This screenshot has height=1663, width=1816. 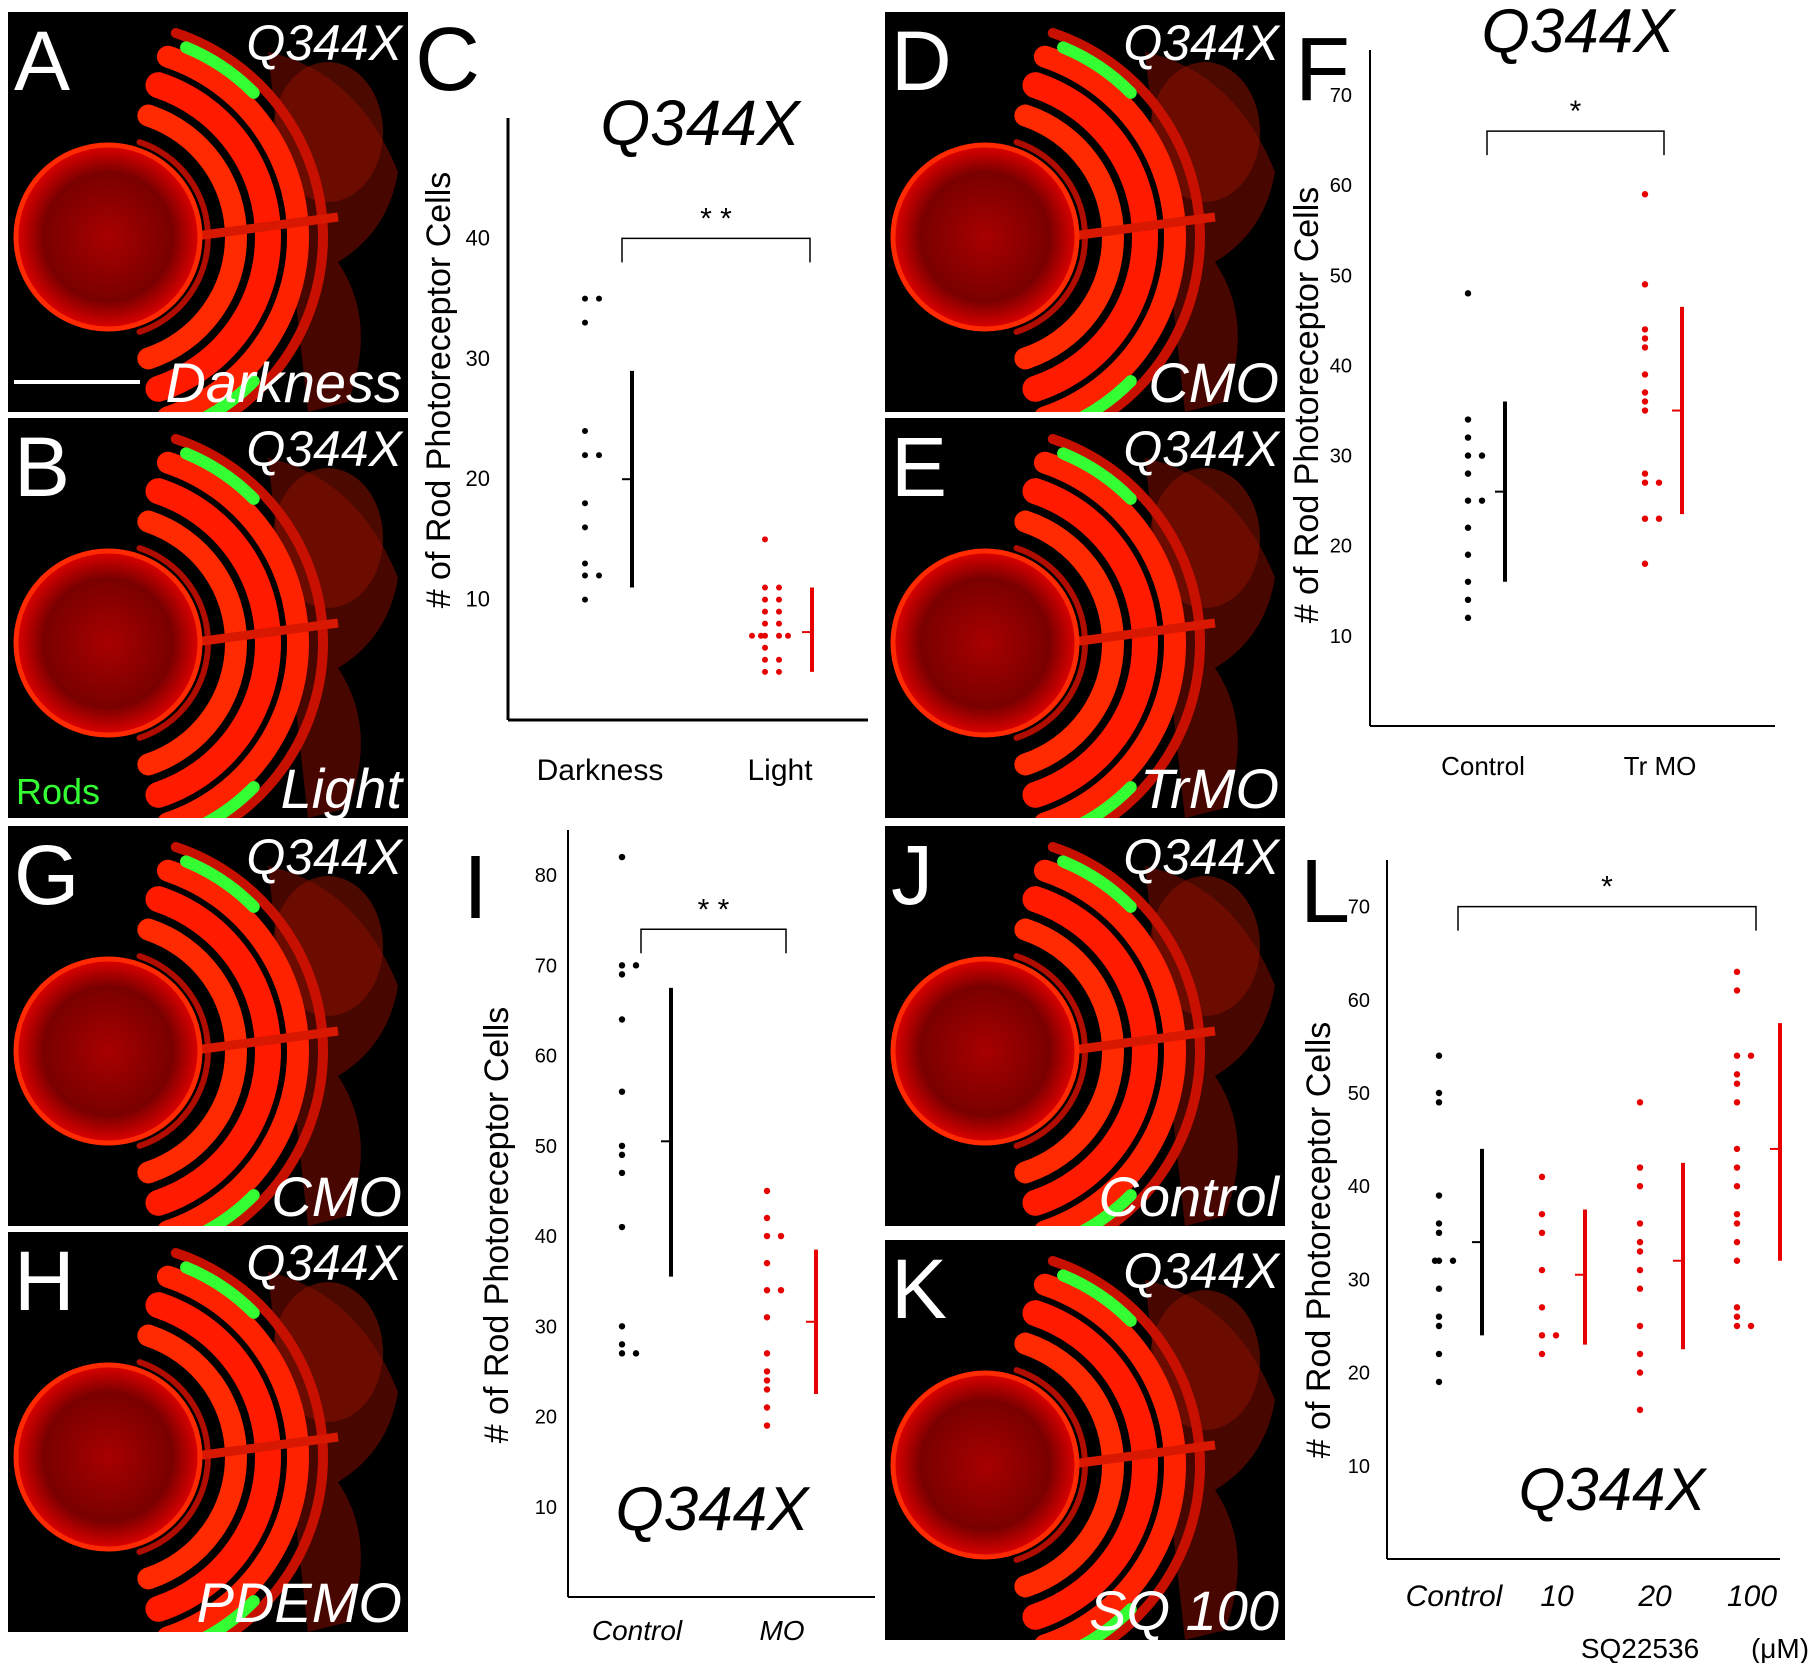 What do you see at coordinates (1557, 1596) in the screenshot?
I see `x-category-label: 10` at bounding box center [1557, 1596].